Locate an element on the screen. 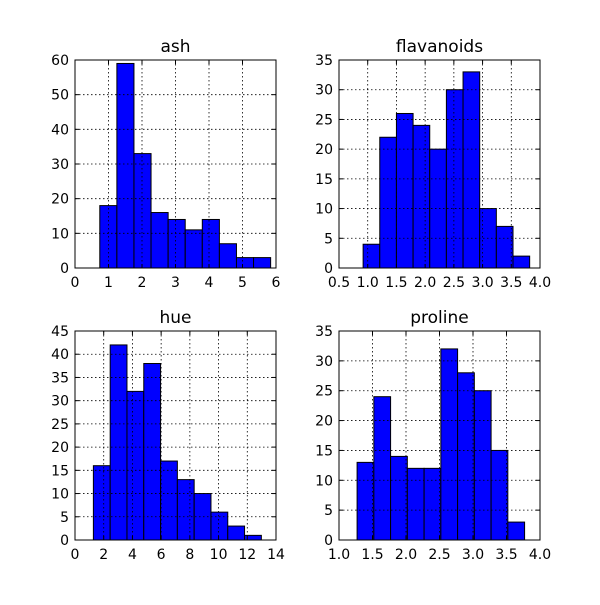  x-tick-label: 0.5 is located at coordinates (339, 283).